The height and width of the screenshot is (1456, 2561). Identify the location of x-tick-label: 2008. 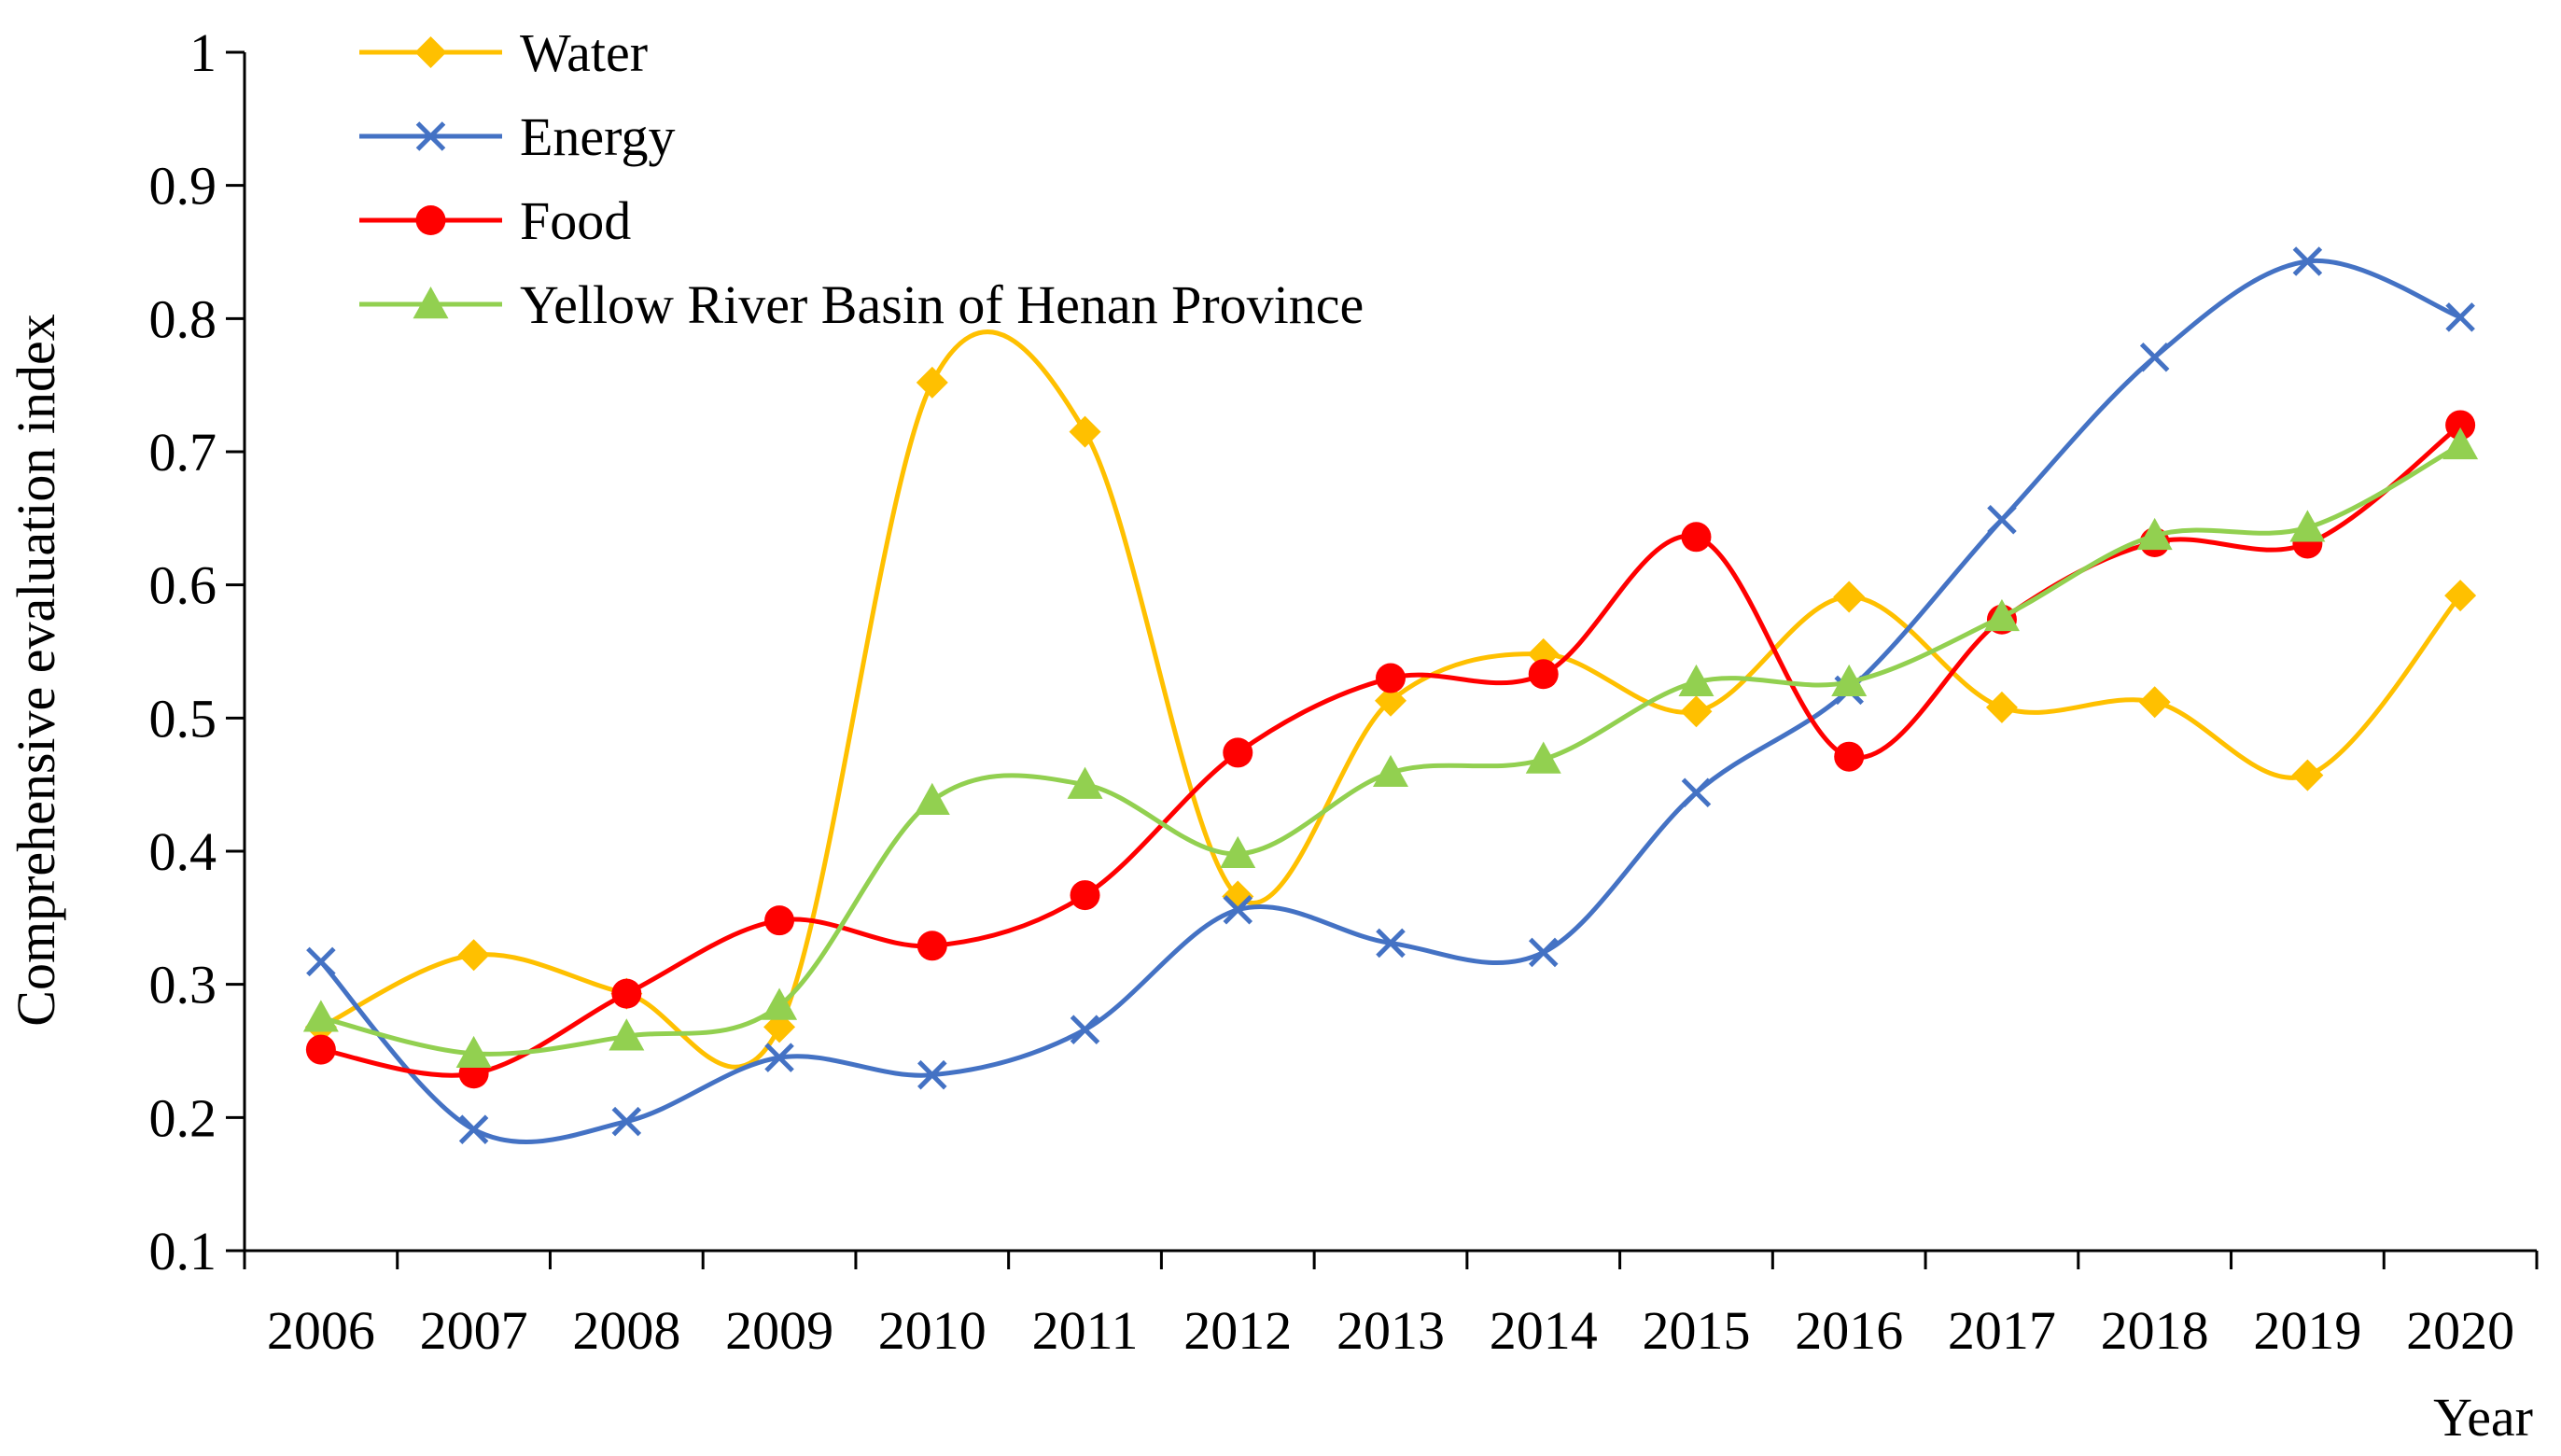
(626, 1330).